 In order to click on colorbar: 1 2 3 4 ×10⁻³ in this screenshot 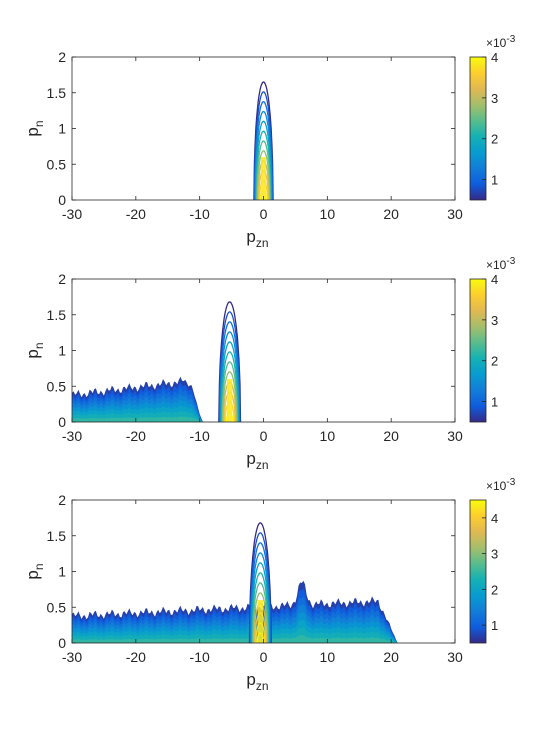, I will do `click(492, 560)`.